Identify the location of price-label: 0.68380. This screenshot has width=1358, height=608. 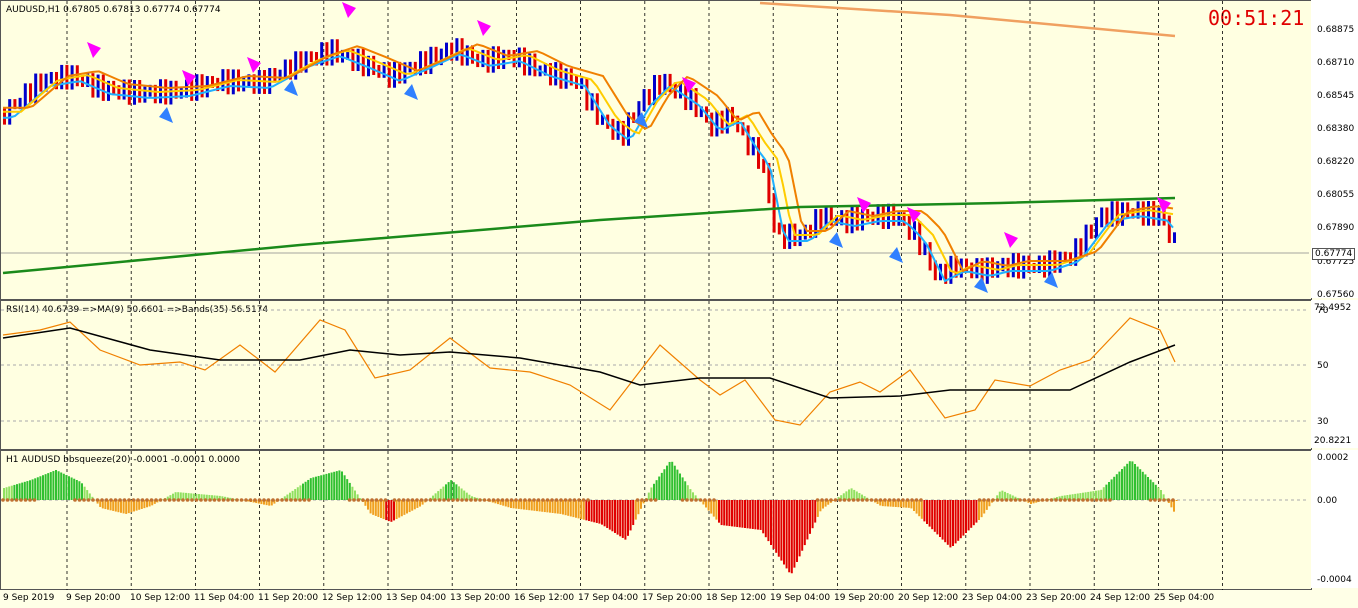
(1336, 129).